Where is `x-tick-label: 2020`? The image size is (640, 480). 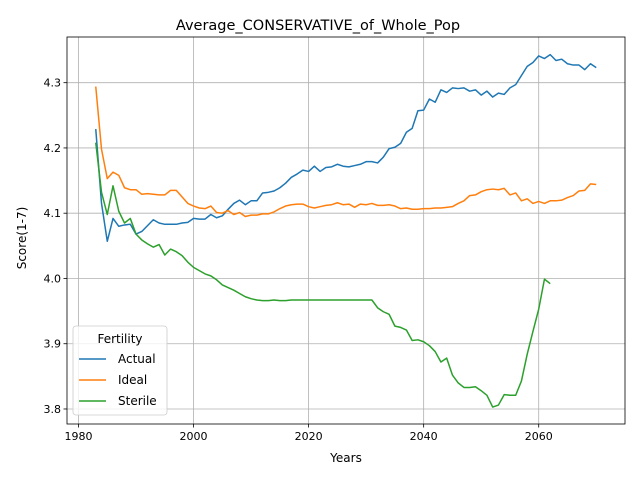 x-tick-label: 2020 is located at coordinates (309, 436).